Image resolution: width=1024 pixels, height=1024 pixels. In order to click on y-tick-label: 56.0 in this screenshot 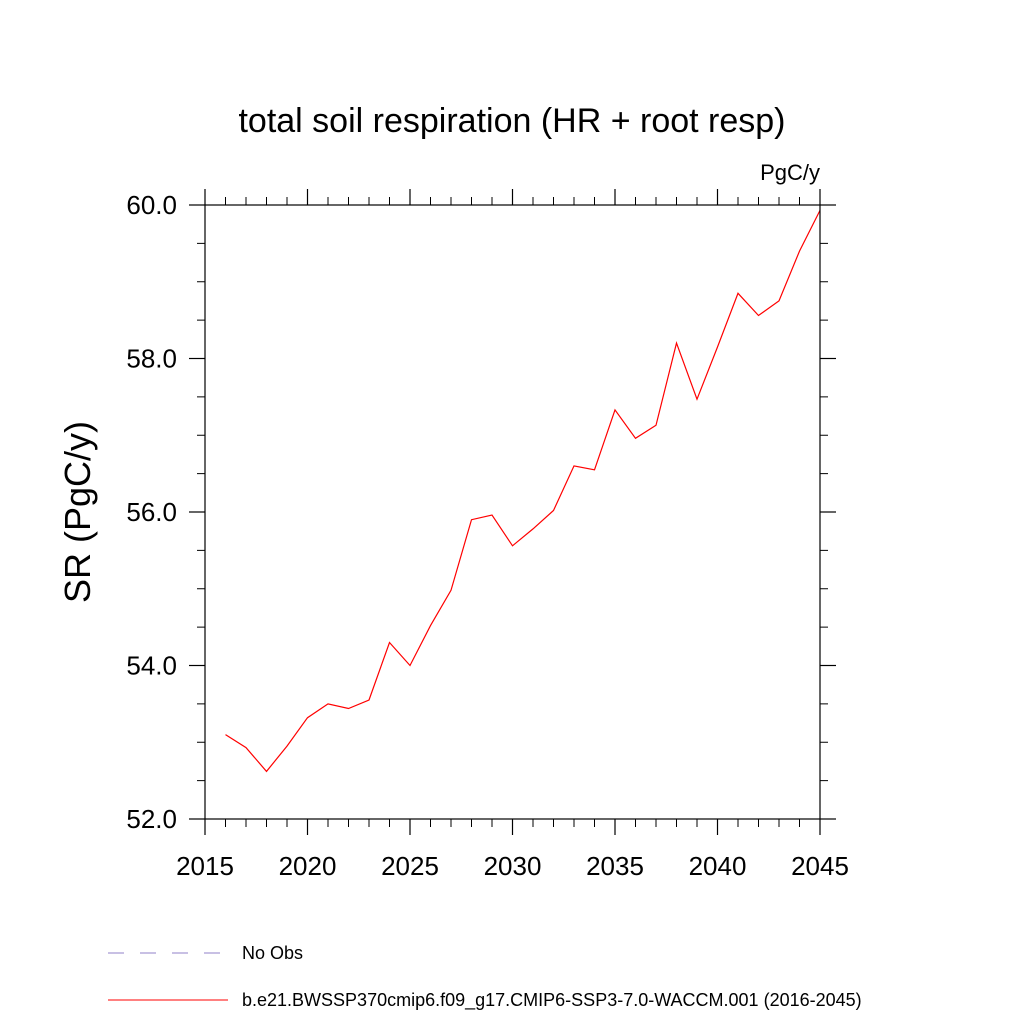, I will do `click(151, 512)`.